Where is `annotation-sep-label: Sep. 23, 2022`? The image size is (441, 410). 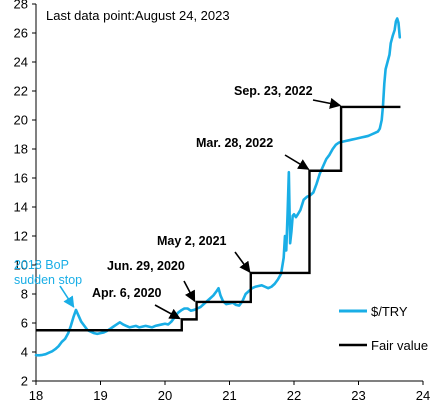 annotation-sep-label: Sep. 23, 2022 is located at coordinates (273, 91).